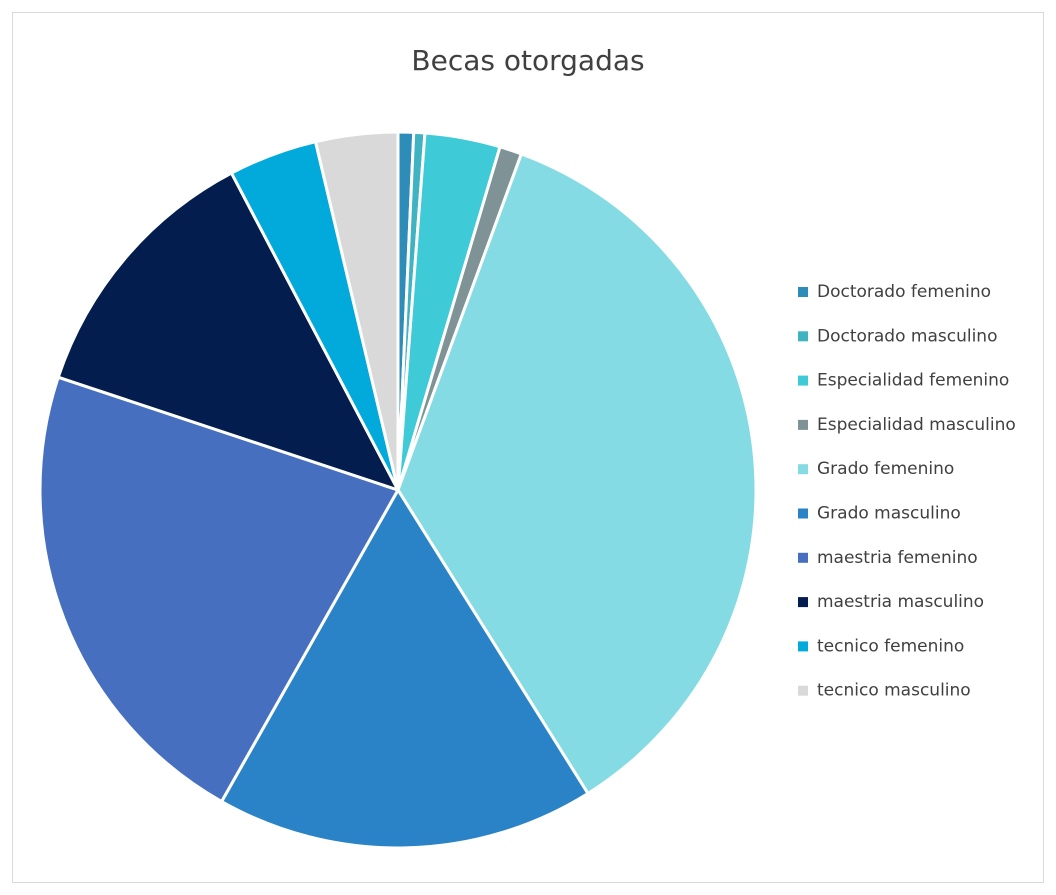 The height and width of the screenshot is (895, 1056). I want to click on legend-label: Especialidad masculino, so click(916, 425).